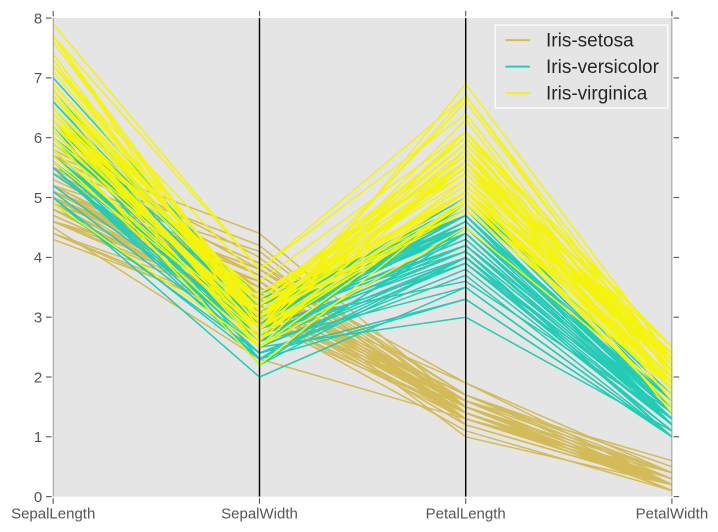 The image size is (718, 532). I want to click on svg-text: 7, so click(38, 78).